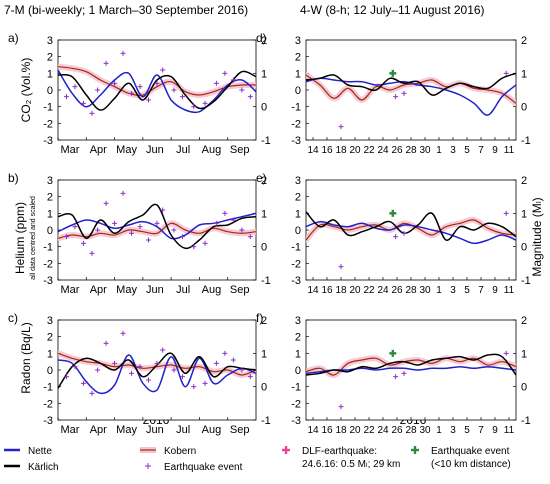 Image resolution: width=550 pixels, height=484 pixels. What do you see at coordinates (20, 238) in the screenshot?
I see `ylabel-helium: Helium (ppm)` at bounding box center [20, 238].